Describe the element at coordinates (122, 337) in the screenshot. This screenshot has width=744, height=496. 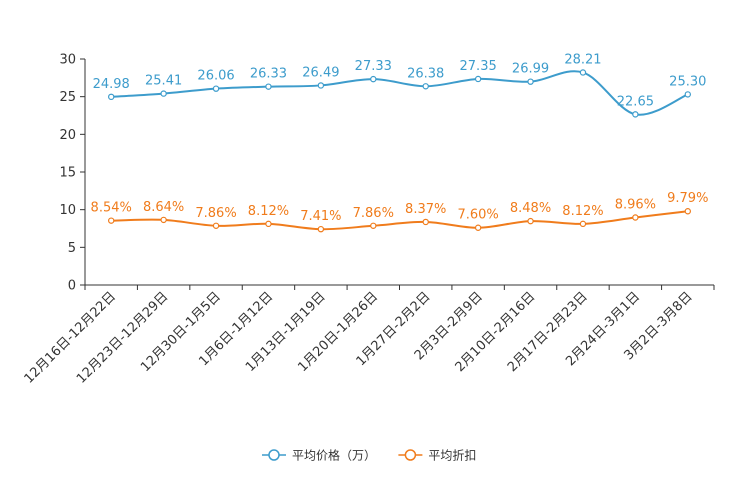
I see `x-category-label: 12月23日-12月29日` at that location.